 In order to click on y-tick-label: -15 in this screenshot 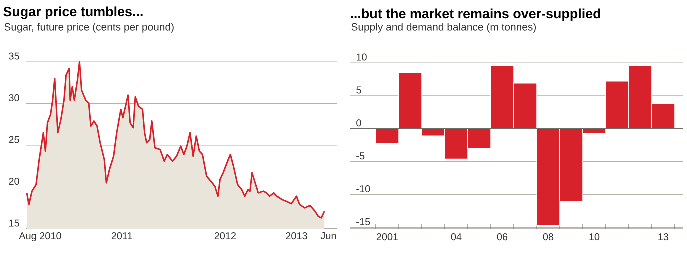, I will do `click(363, 222)`.